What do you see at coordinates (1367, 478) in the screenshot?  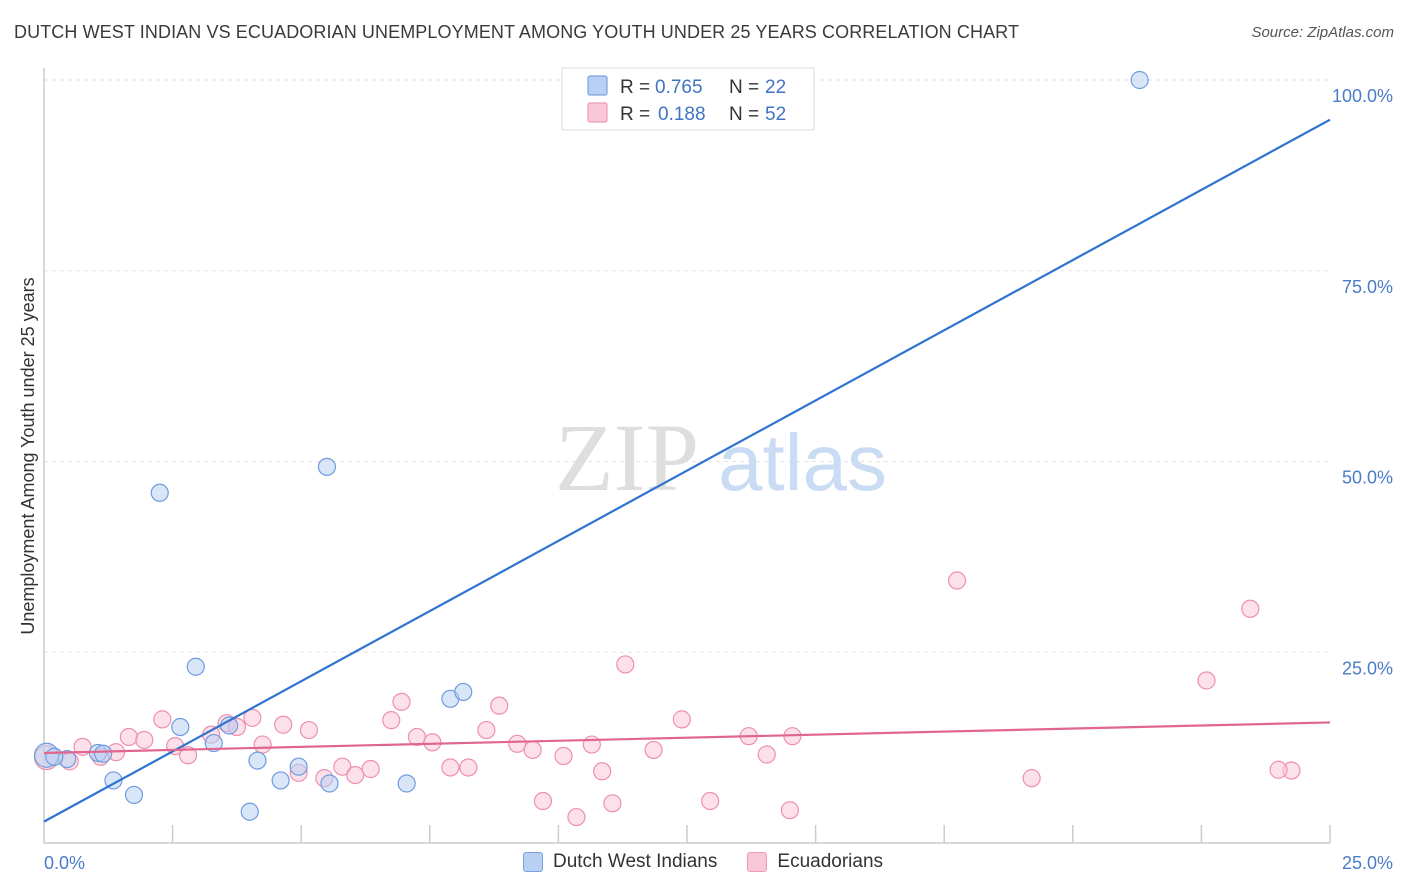 I see `y-tick-label-50: 50.0%` at bounding box center [1367, 478].